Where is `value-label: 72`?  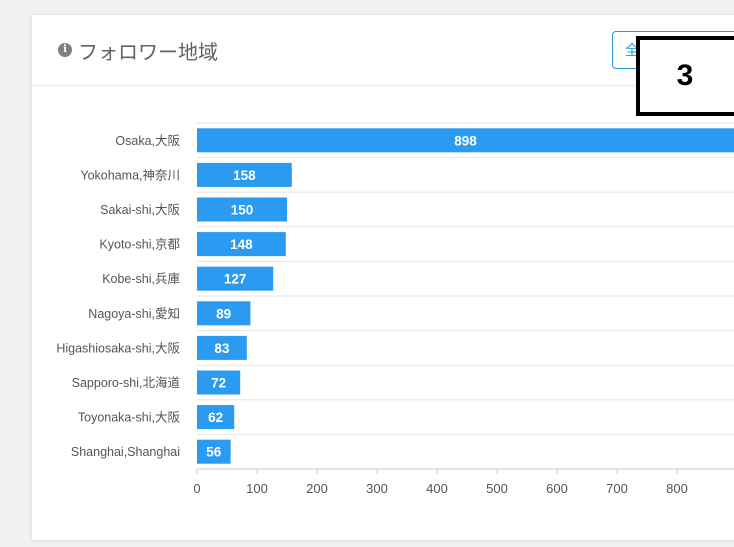
value-label: 72 is located at coordinates (218, 383).